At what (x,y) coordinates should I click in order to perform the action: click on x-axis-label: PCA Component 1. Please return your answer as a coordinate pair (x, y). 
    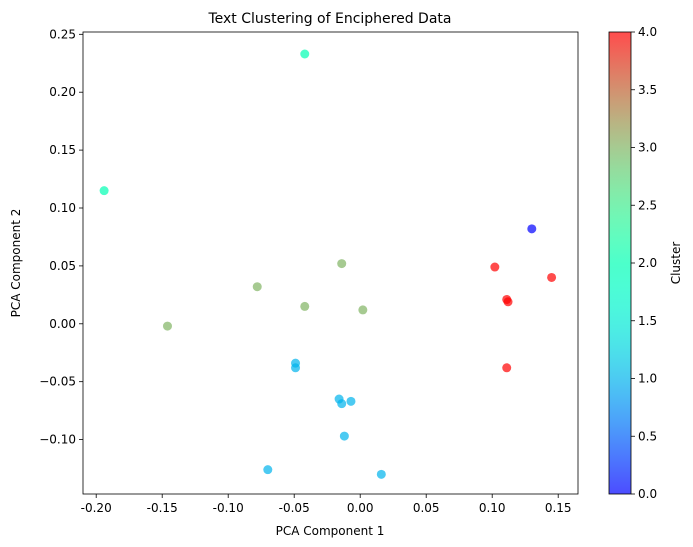
    Looking at the image, I should click on (330, 531).